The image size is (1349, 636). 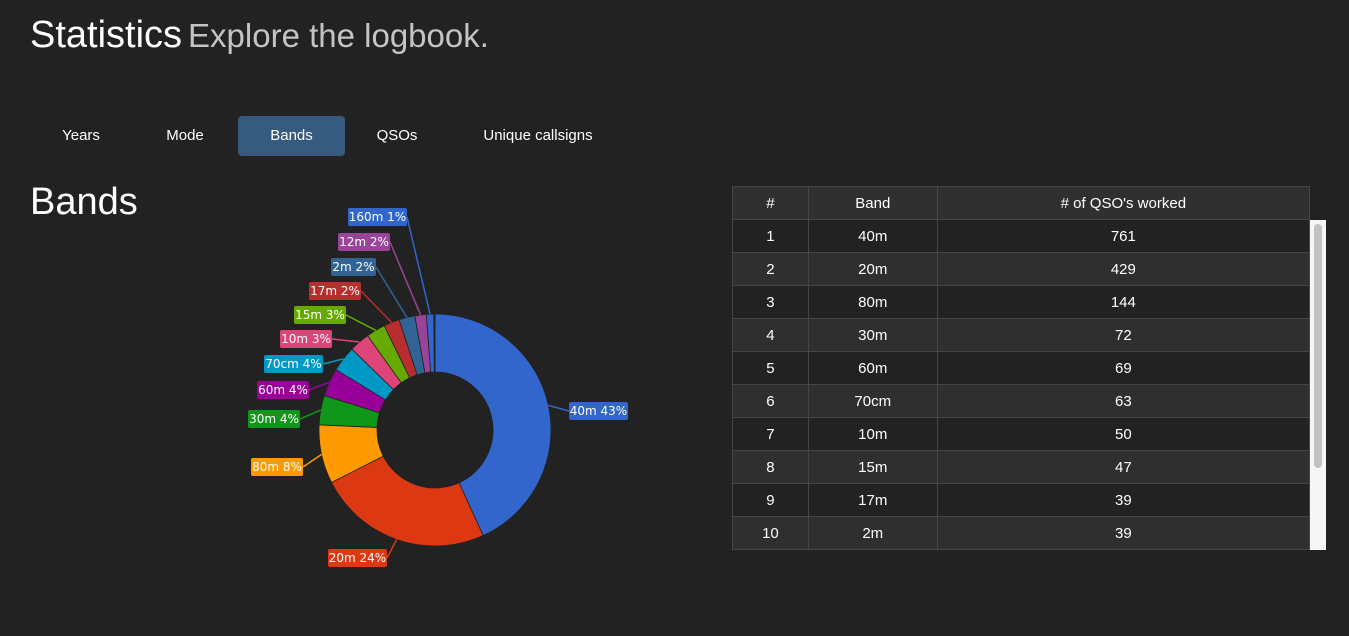 I want to click on tab-qsos: QSOs, so click(x=397, y=135).